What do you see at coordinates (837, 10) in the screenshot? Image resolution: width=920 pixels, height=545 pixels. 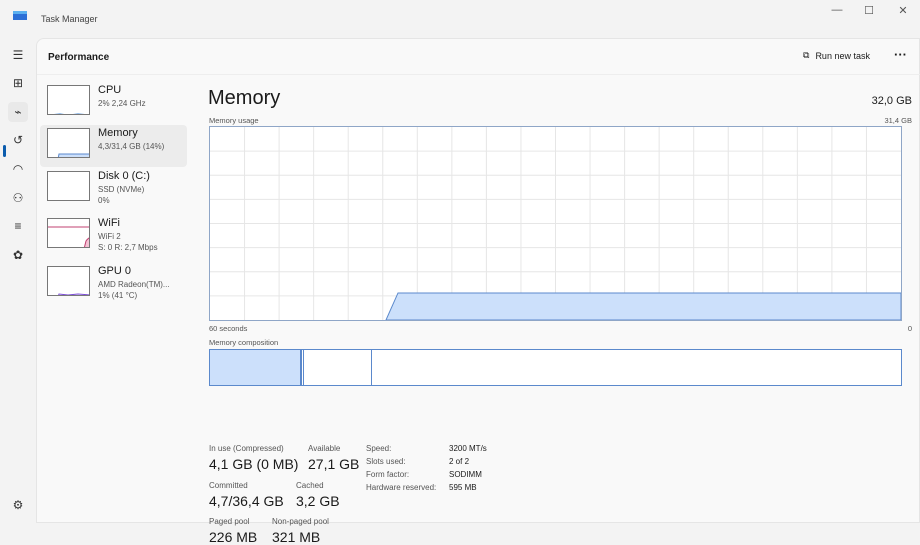 I see `minimize-button: —` at bounding box center [837, 10].